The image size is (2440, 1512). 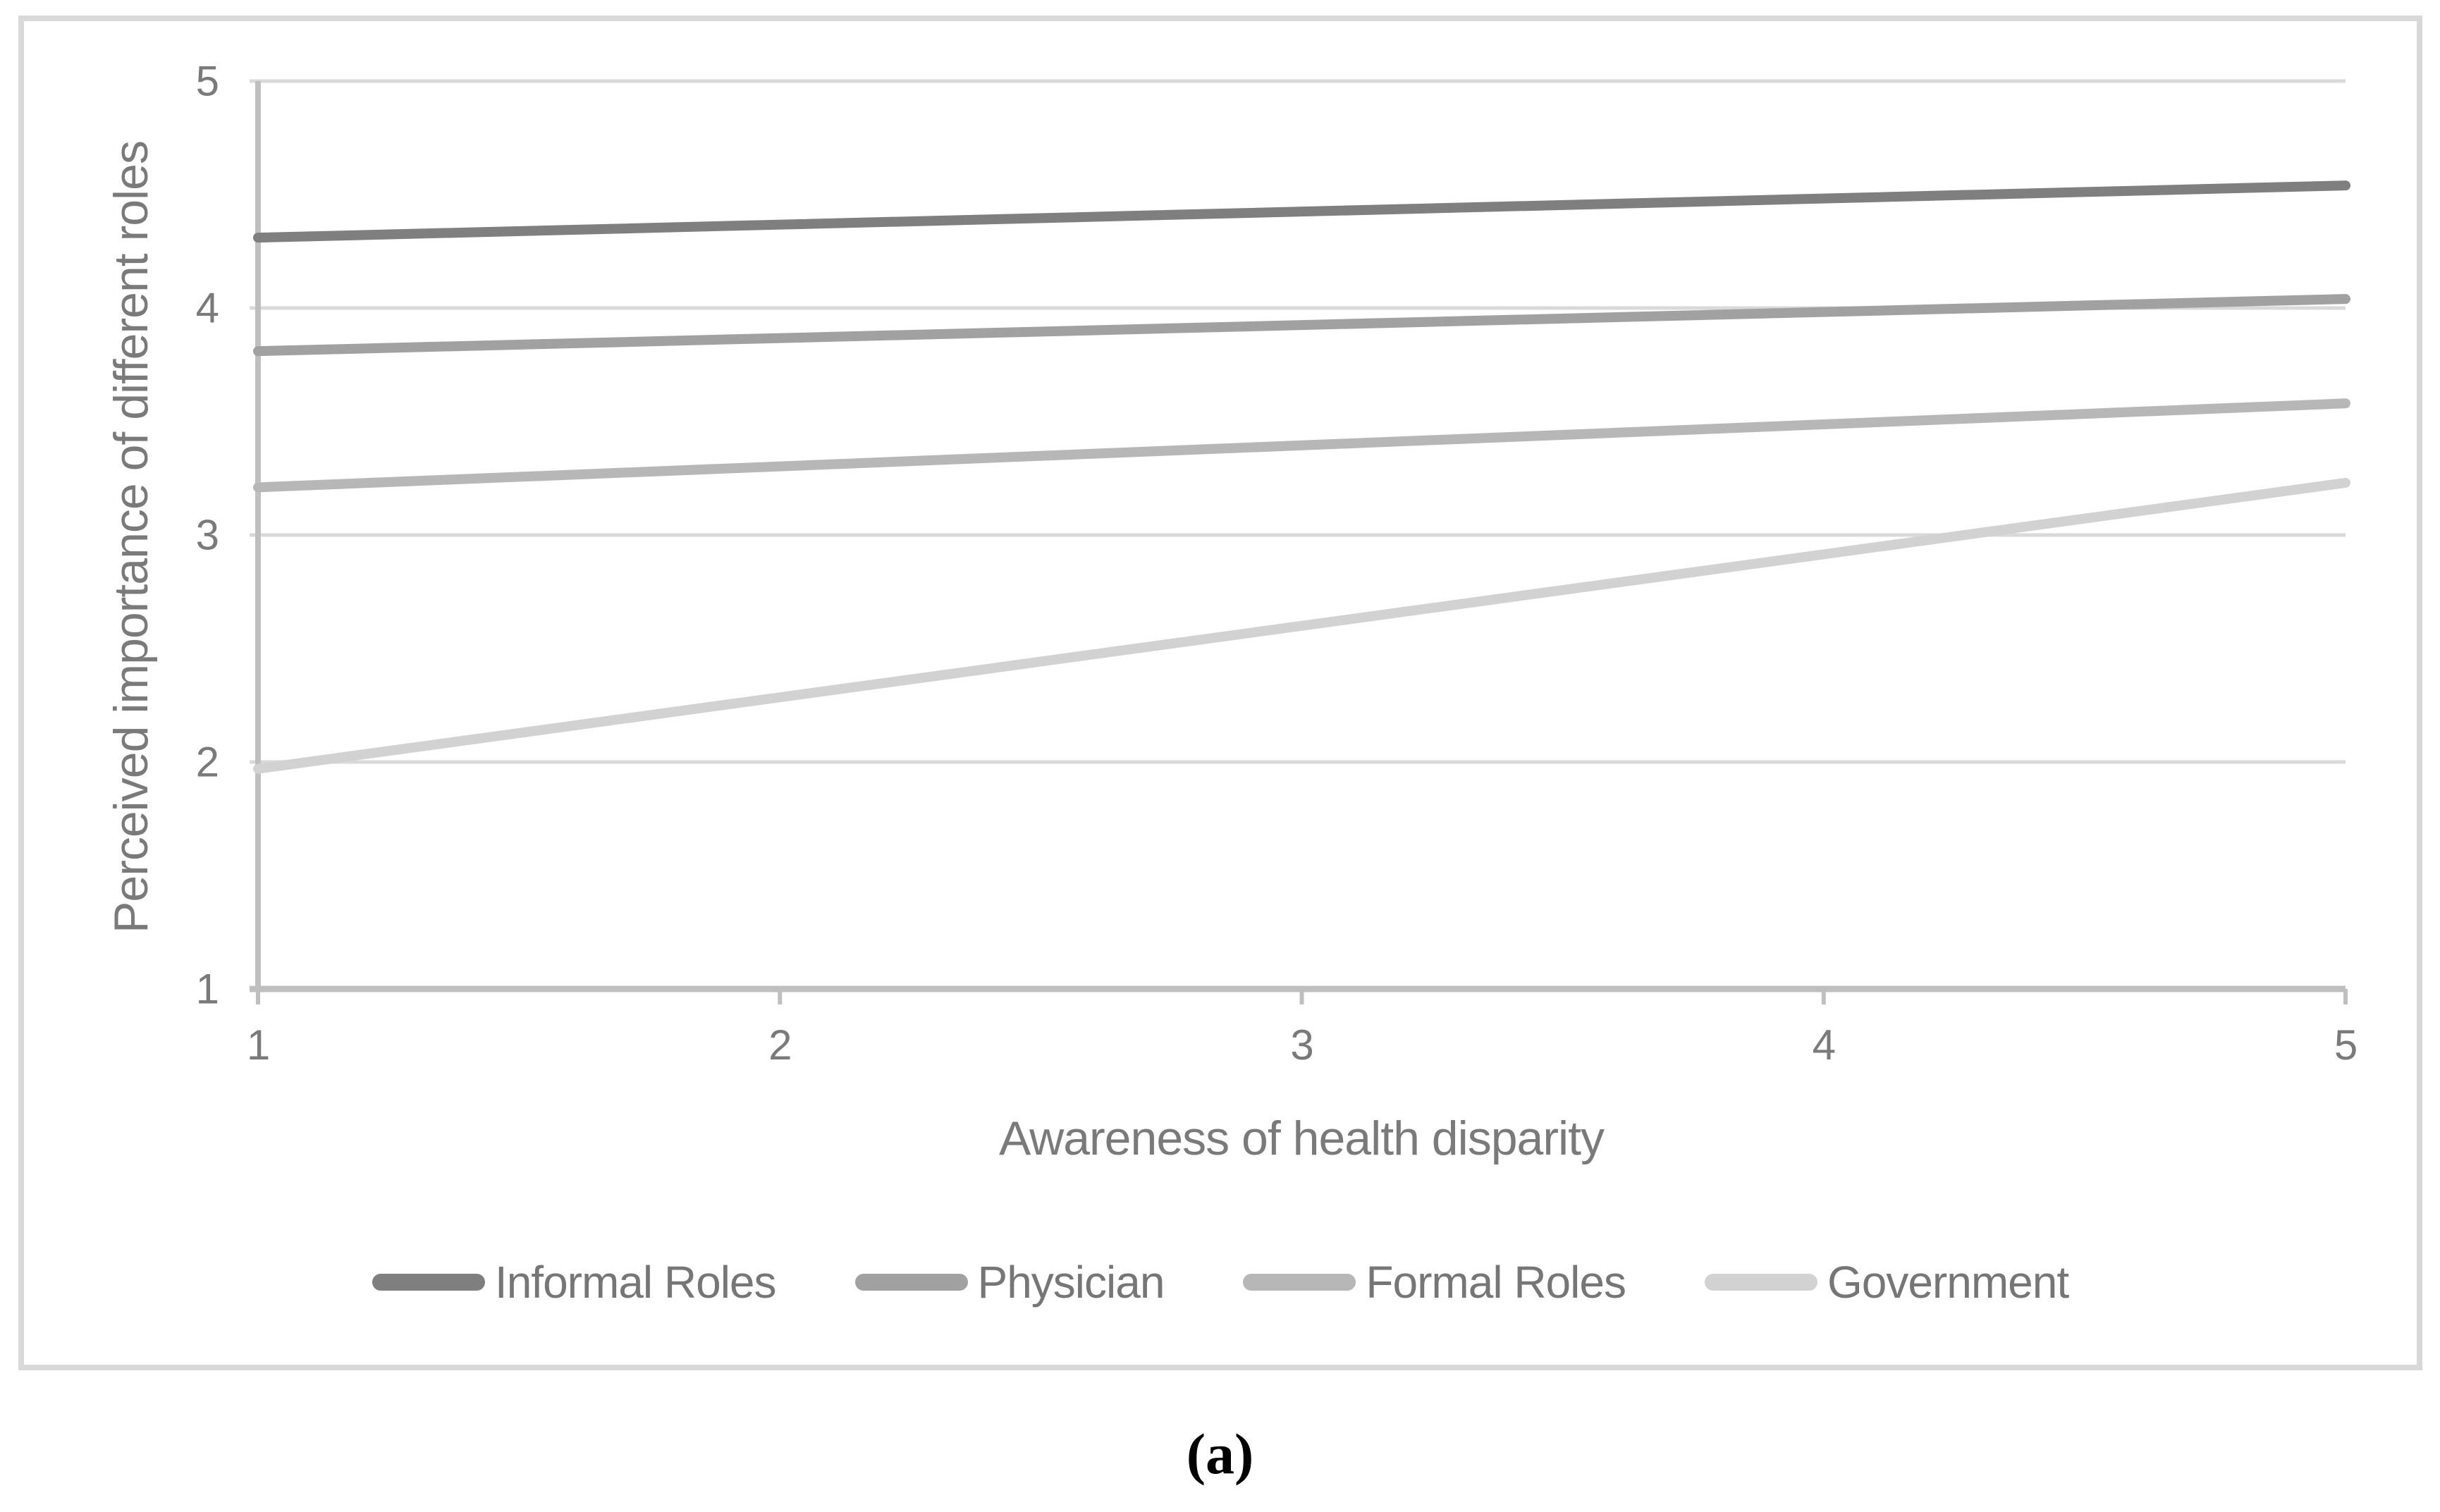 I want to click on x-tick-label: 4, so click(x=1824, y=1045).